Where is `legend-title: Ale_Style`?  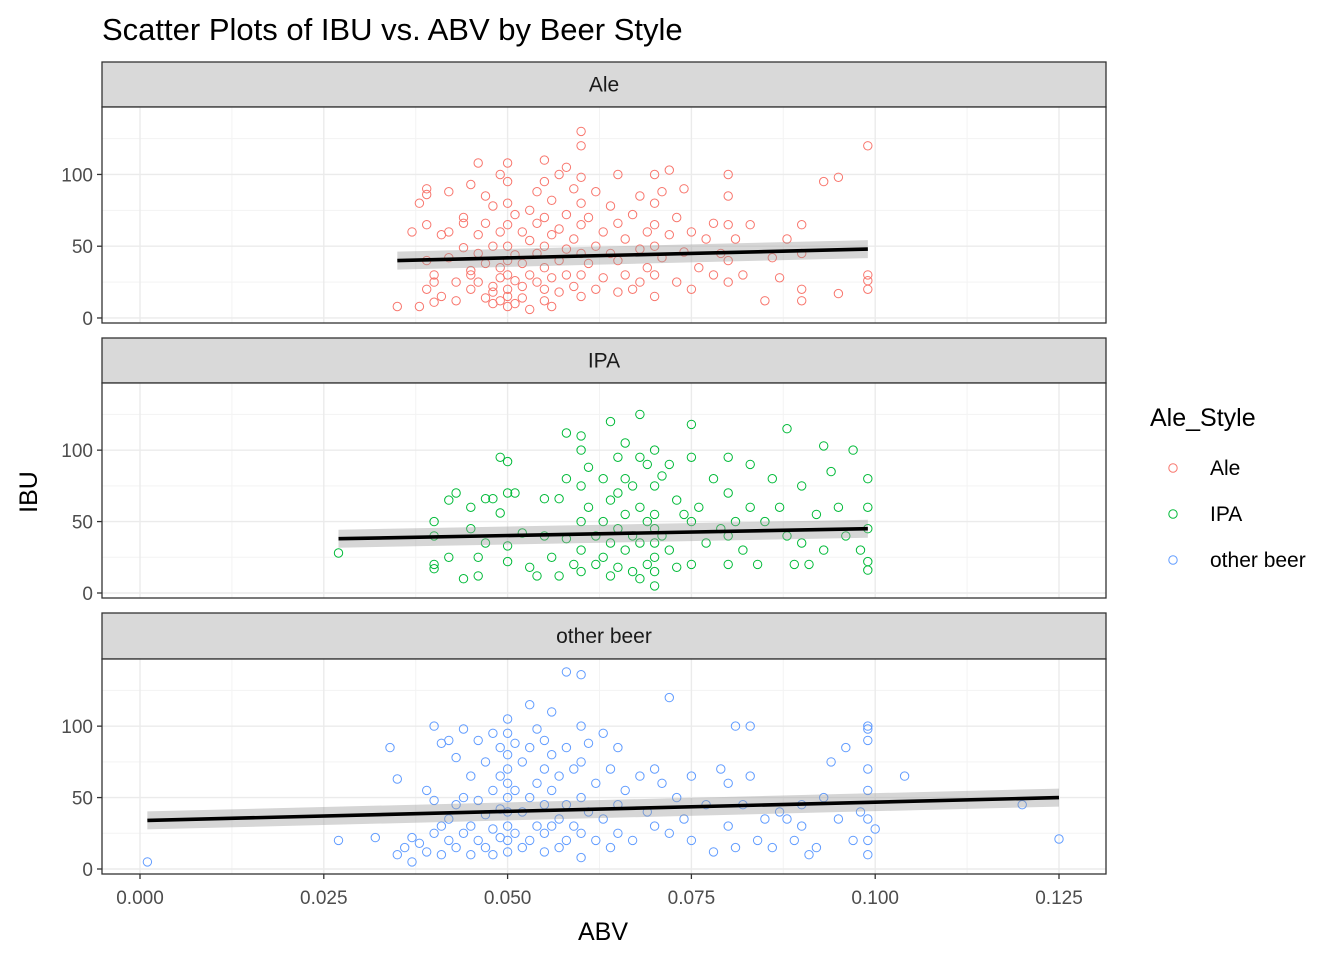 legend-title: Ale_Style is located at coordinates (1203, 418).